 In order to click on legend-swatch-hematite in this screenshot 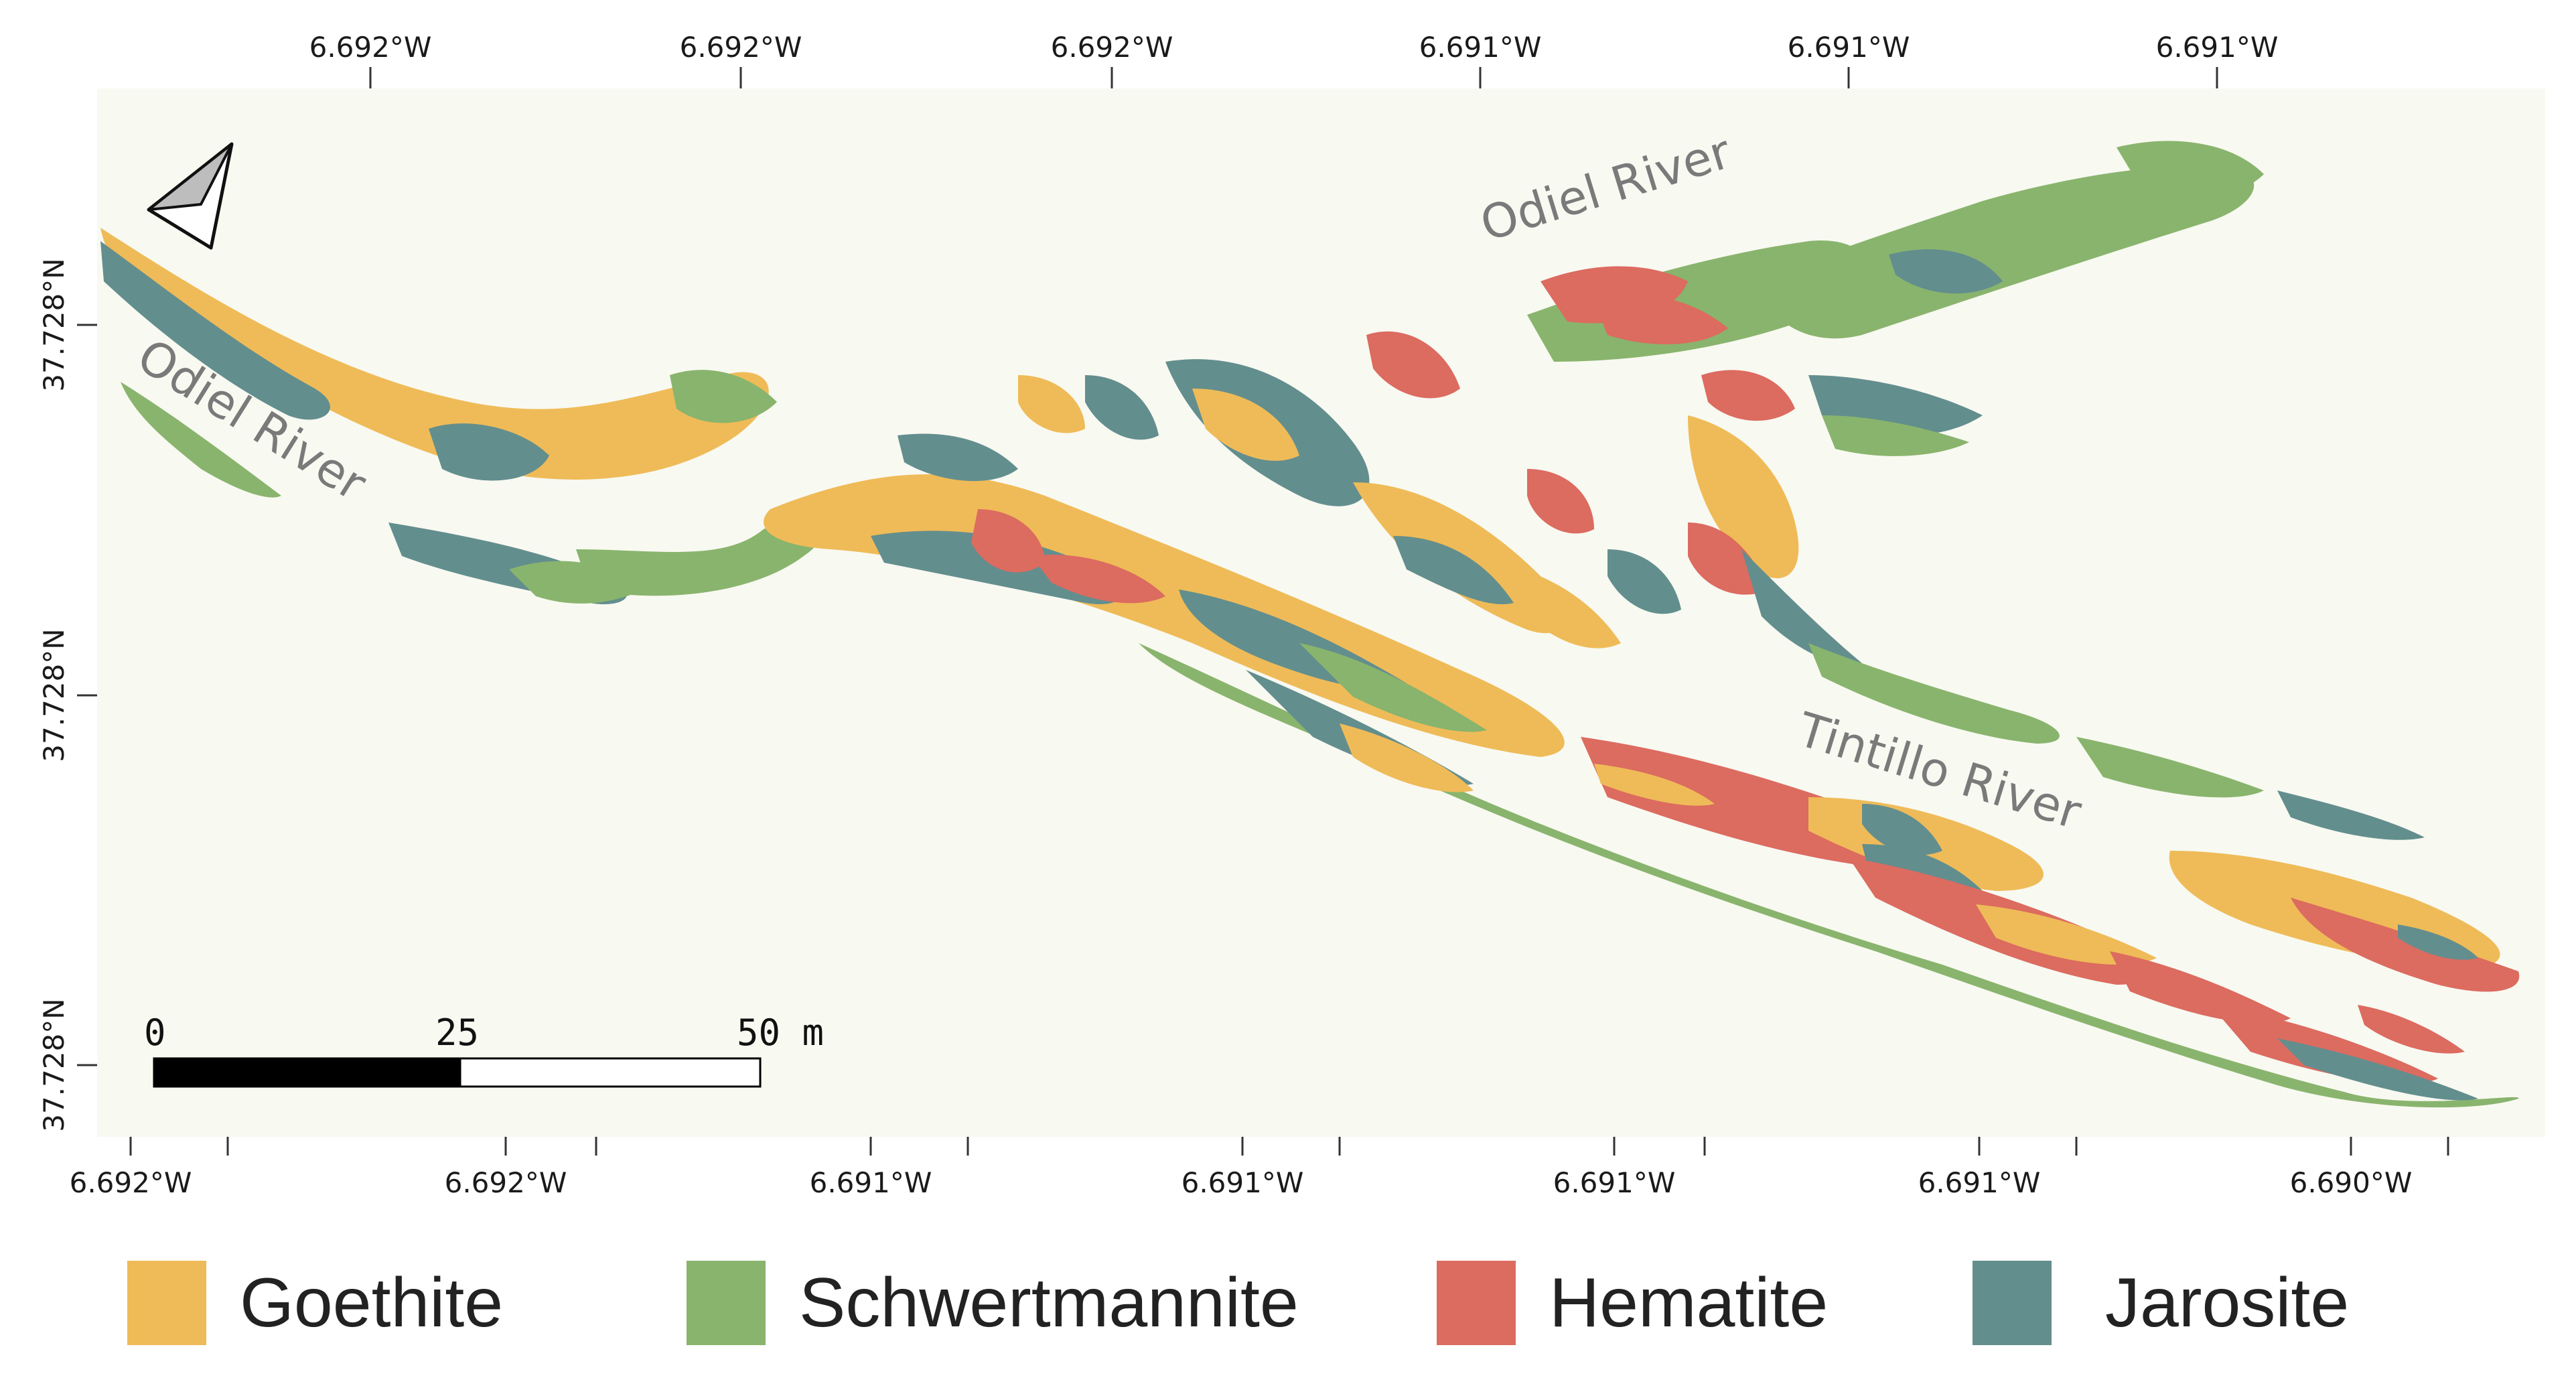, I will do `click(1476, 1303)`.